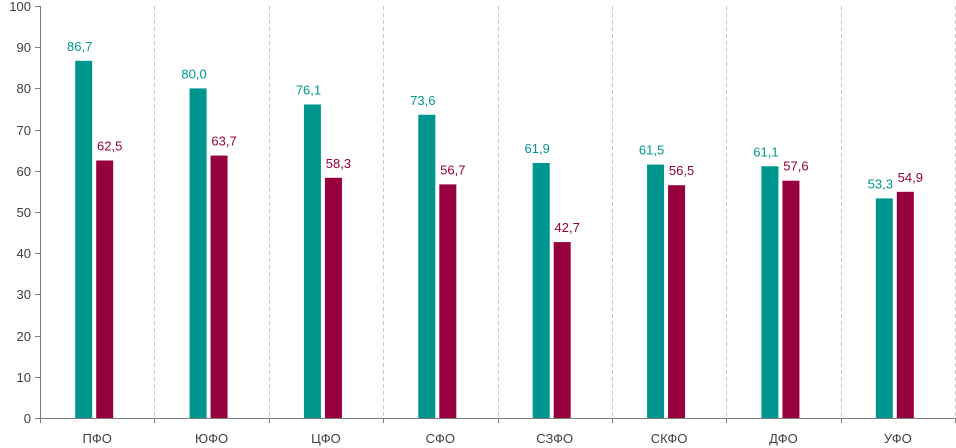 The image size is (956, 448). What do you see at coordinates (79, 46) in the screenshot?
I see `data-label-series-1-1: 86,7` at bounding box center [79, 46].